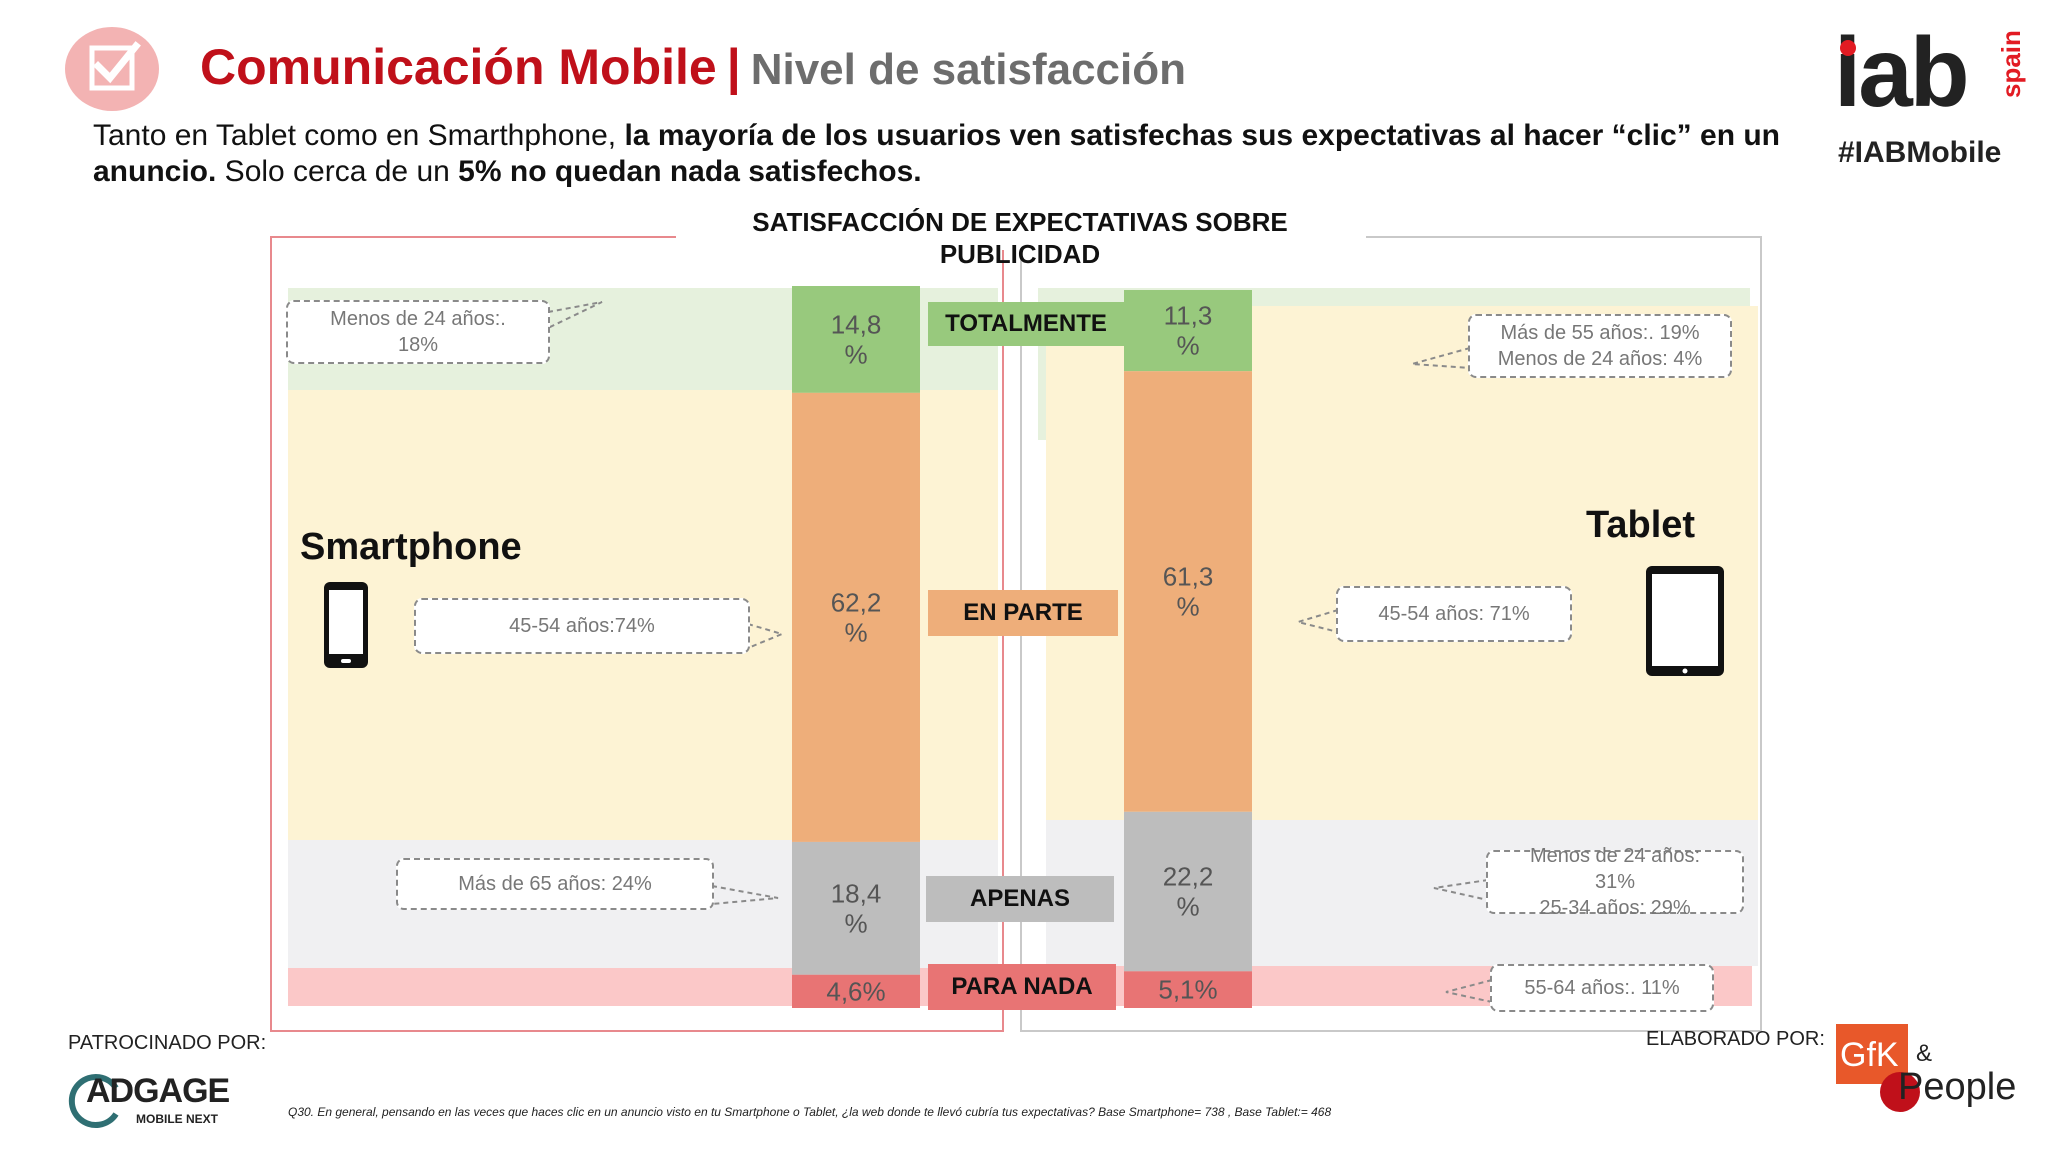 This screenshot has height=1152, width=2048. Describe the element at coordinates (1920, 152) in the screenshot. I see `hashtag: #IABMobile` at that location.